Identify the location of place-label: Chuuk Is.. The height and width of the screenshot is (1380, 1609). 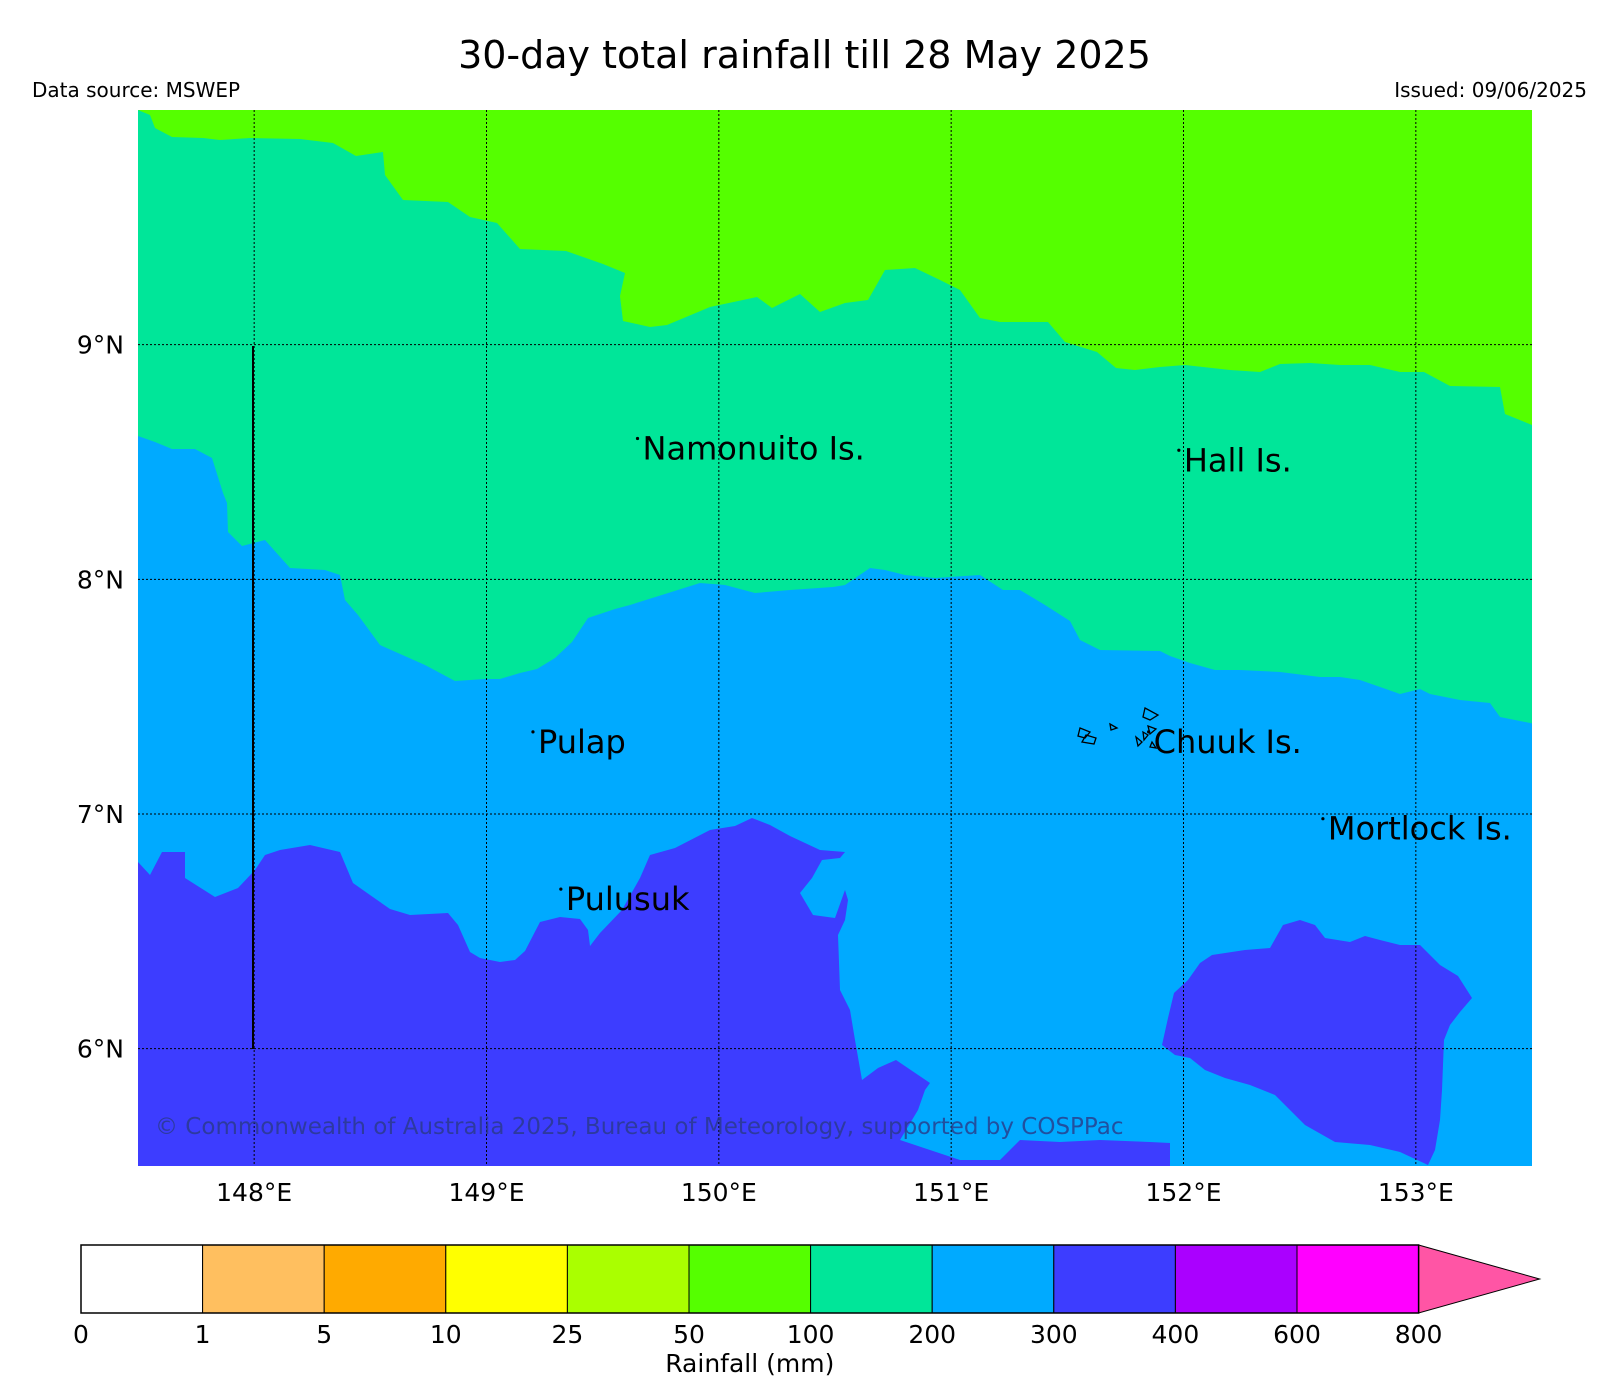
(1228, 742).